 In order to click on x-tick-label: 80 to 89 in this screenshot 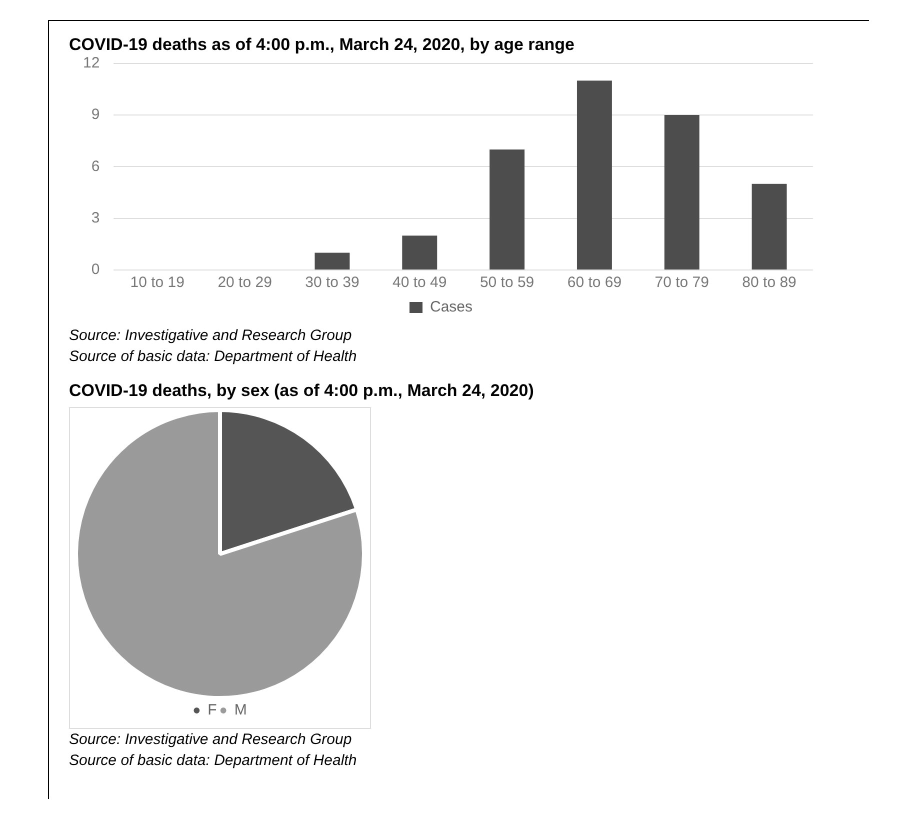, I will do `click(769, 283)`.